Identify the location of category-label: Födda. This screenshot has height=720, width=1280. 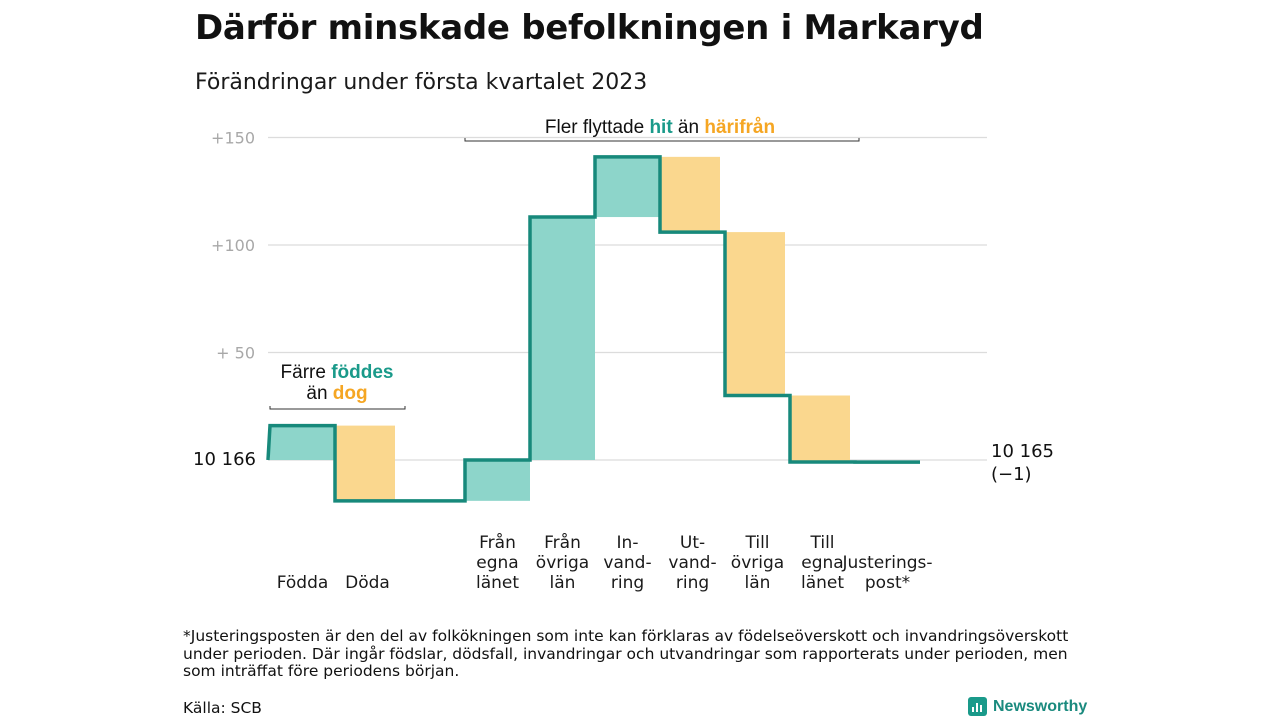
(303, 583).